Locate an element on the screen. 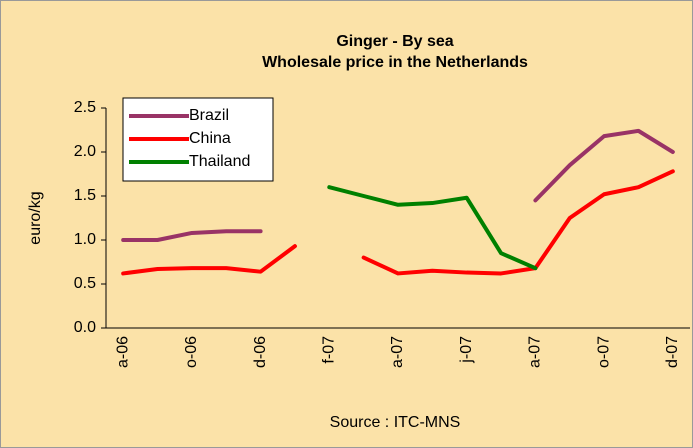 Image resolution: width=693 pixels, height=448 pixels. legend-label: Brazil is located at coordinates (209, 115).